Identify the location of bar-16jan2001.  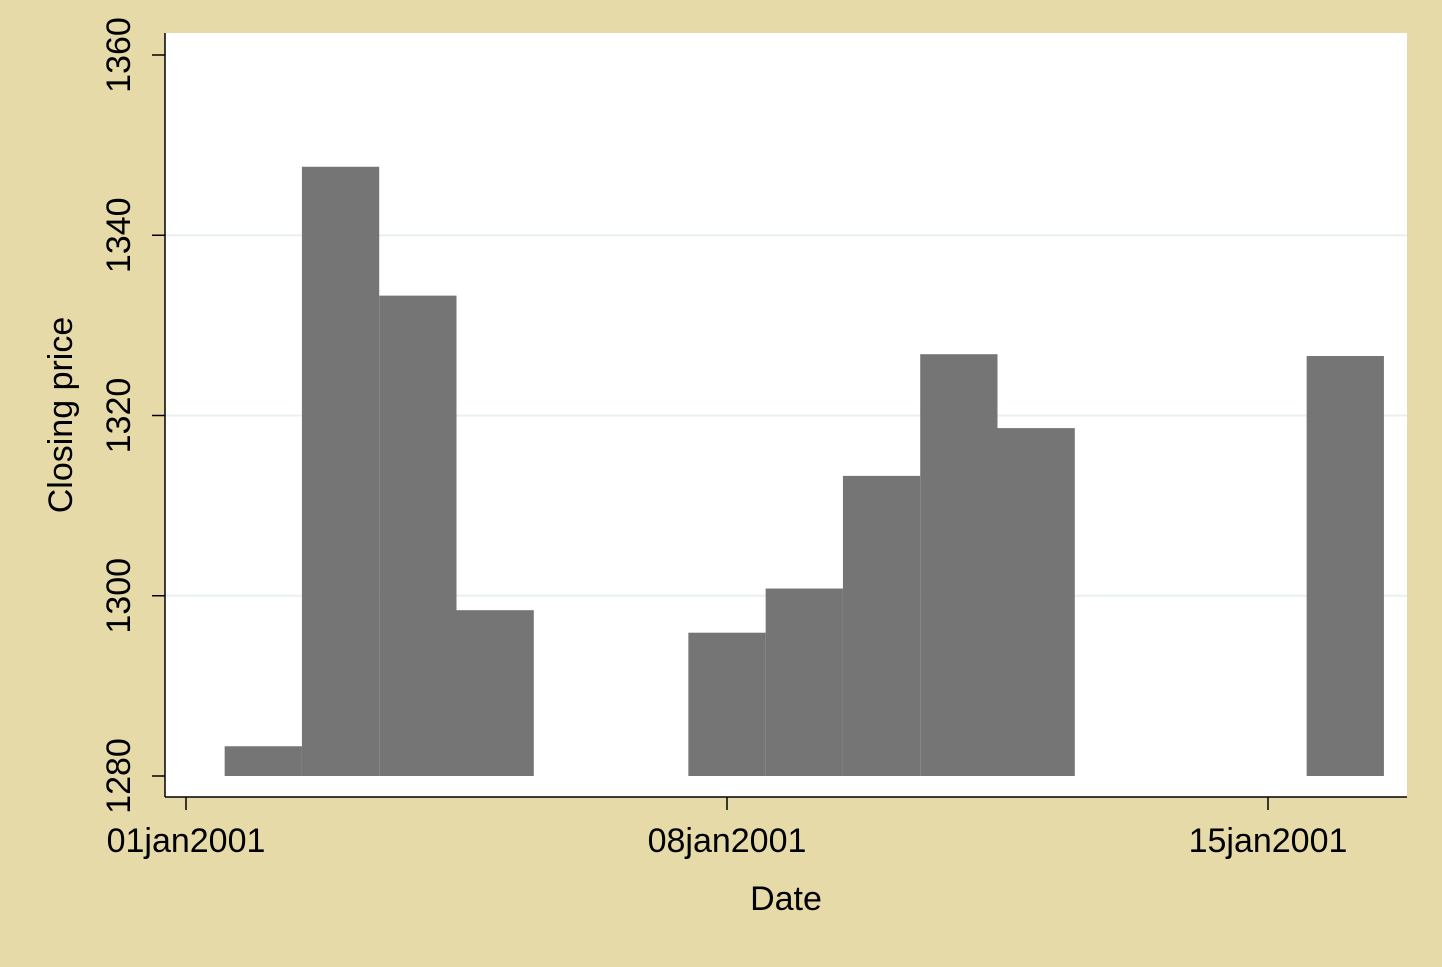
(1345, 566).